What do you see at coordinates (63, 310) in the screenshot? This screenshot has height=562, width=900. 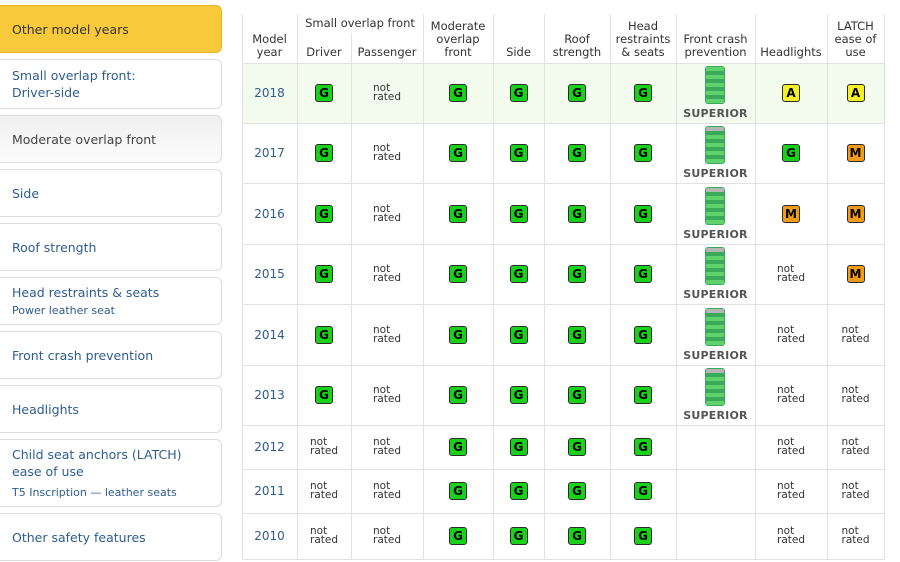 I see `sidebar-item-sublabel: Power leather seat` at bounding box center [63, 310].